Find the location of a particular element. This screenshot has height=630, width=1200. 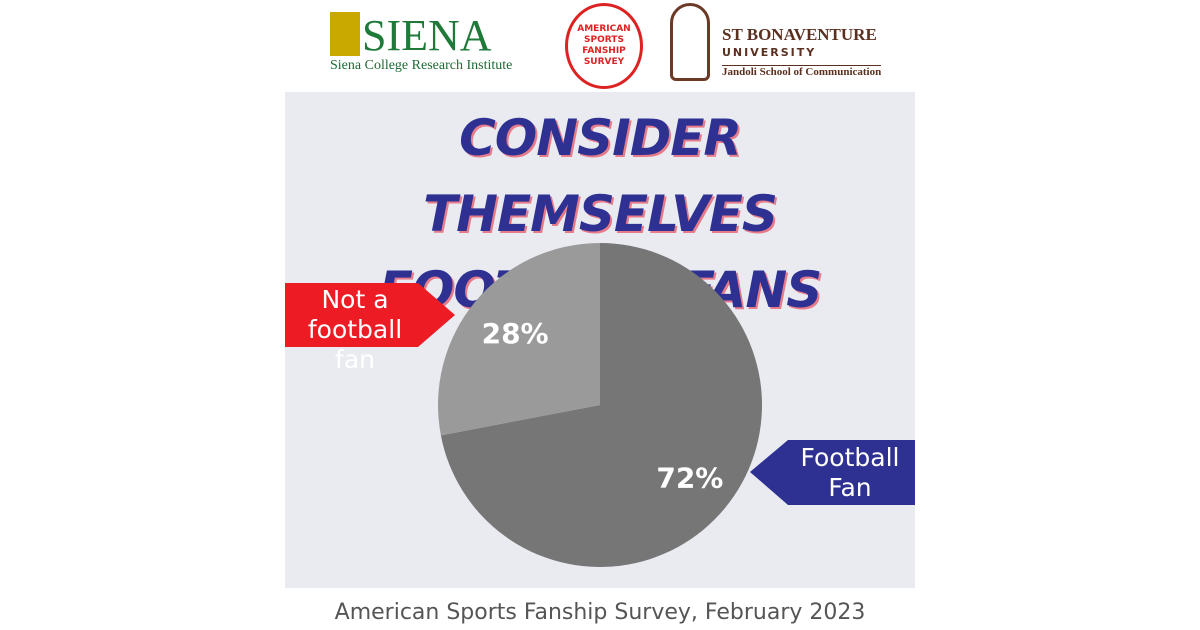

category-label: Not a football fan is located at coordinates (355, 329).